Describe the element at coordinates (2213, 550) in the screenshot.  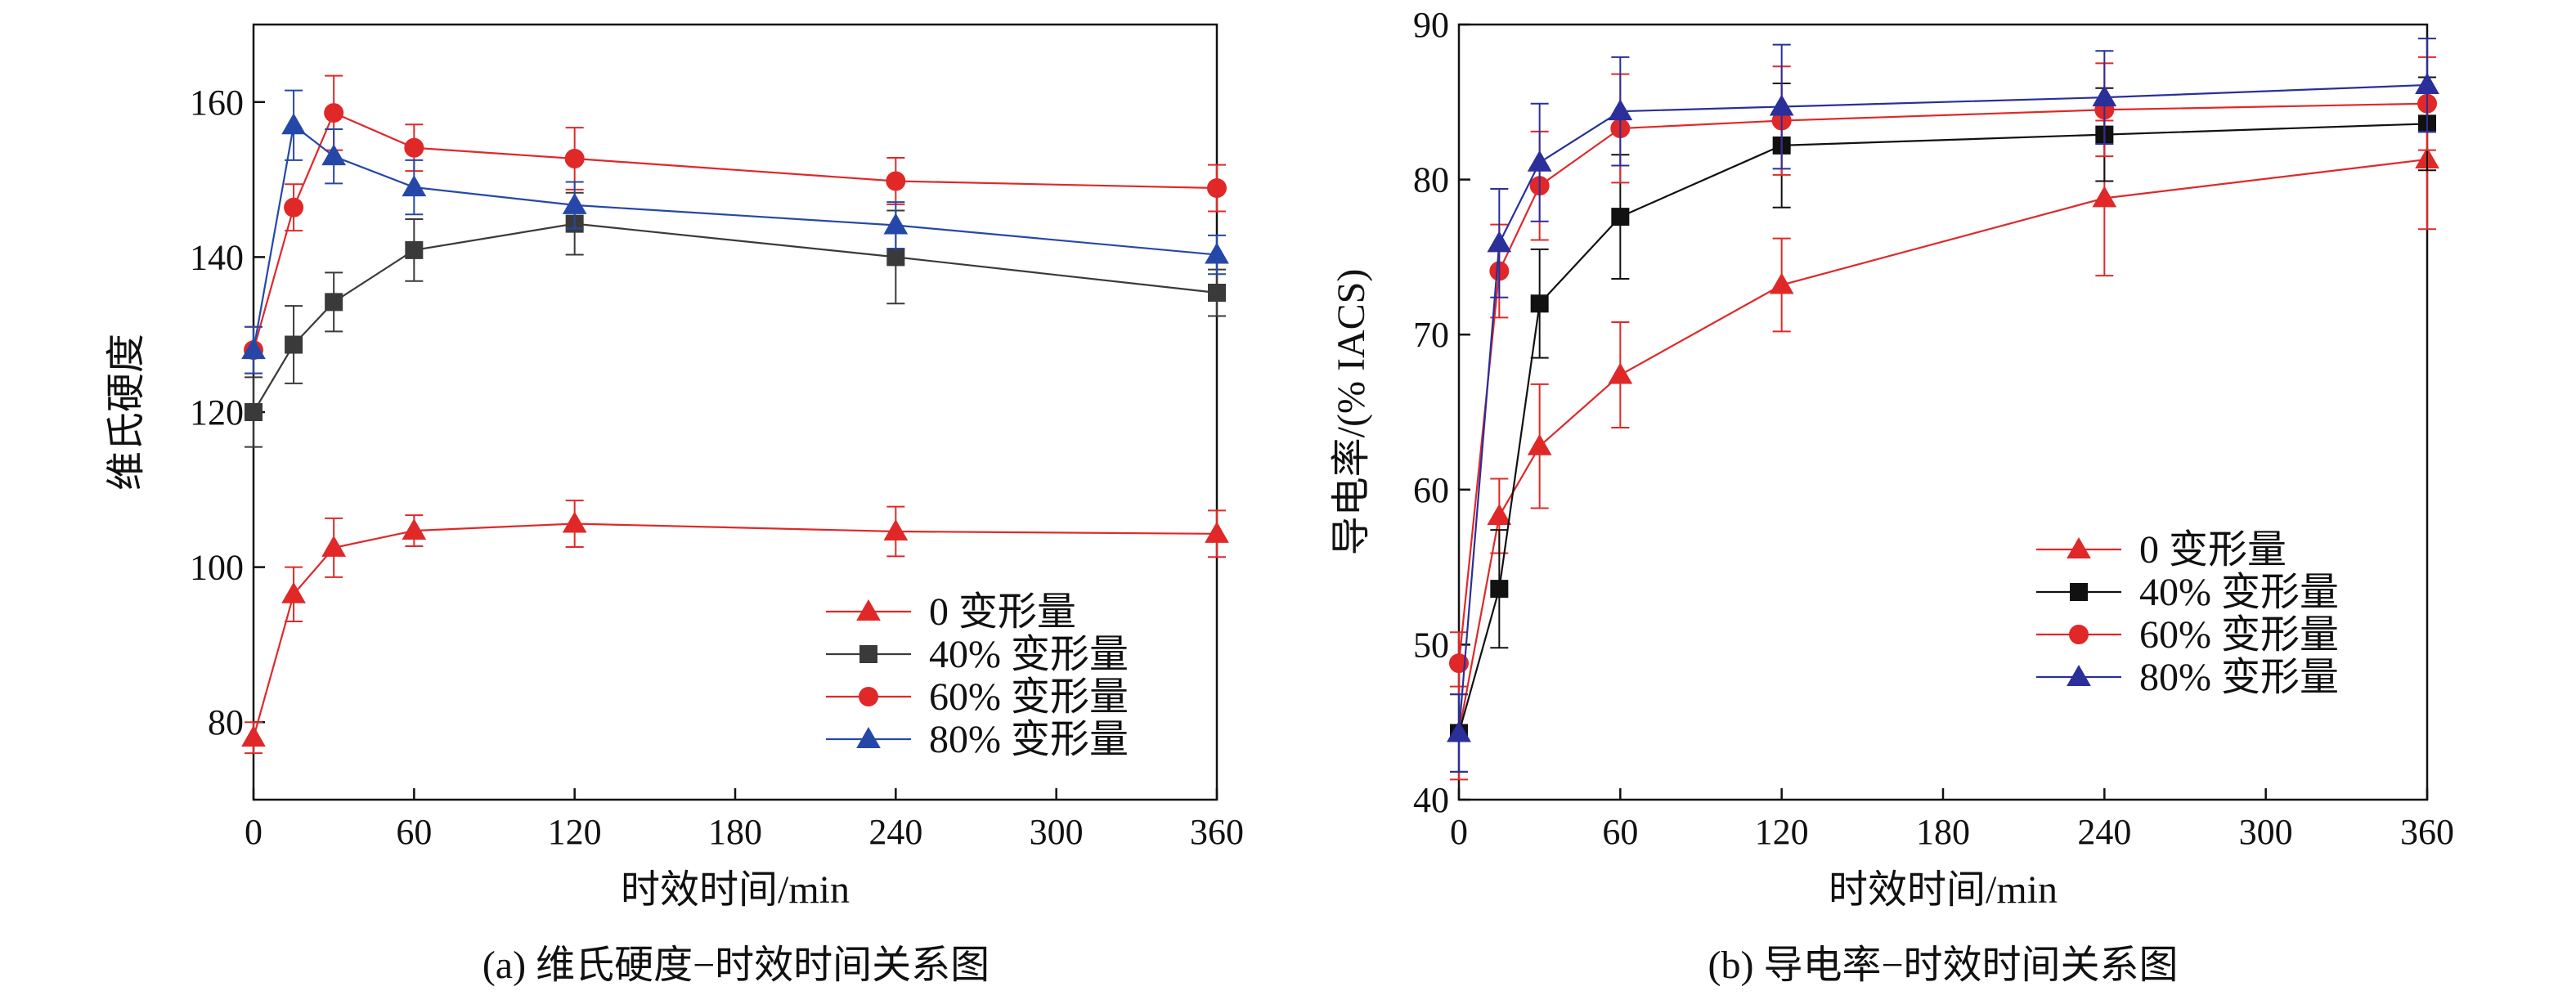
I see `conductivity-legend-label: 0 变形量` at that location.